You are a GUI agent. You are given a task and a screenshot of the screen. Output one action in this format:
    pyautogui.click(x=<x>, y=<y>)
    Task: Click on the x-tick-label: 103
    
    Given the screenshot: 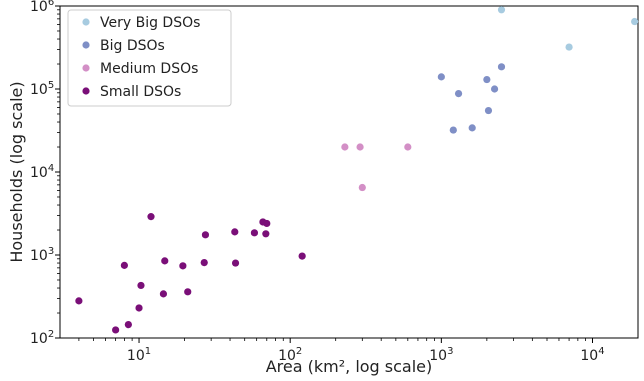 What is the action you would take?
    pyautogui.click(x=441, y=355)
    